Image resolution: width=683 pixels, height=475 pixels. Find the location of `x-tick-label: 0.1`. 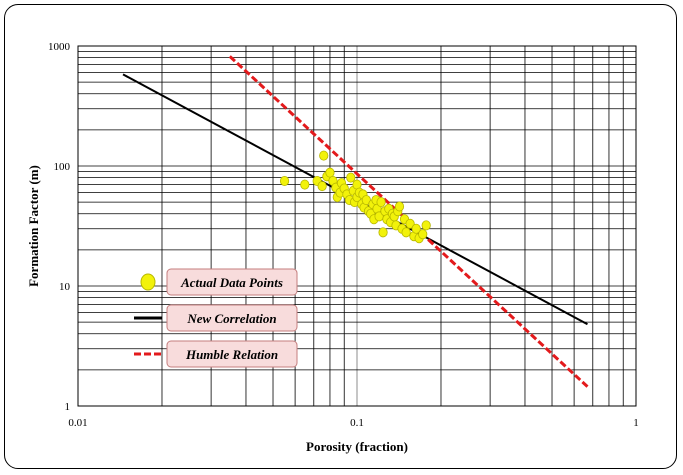

x-tick-label: 0.1 is located at coordinates (357, 423).